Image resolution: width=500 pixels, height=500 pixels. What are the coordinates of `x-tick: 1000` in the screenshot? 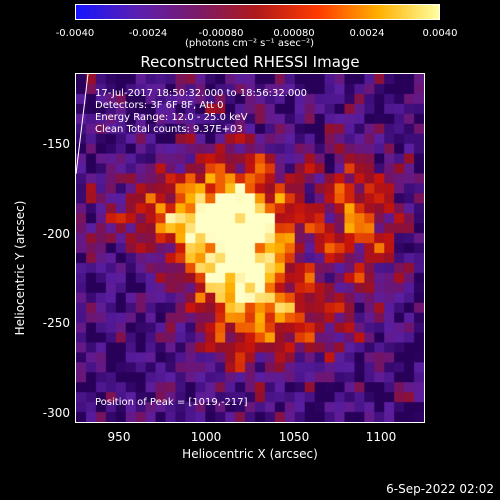 It's located at (206, 437).